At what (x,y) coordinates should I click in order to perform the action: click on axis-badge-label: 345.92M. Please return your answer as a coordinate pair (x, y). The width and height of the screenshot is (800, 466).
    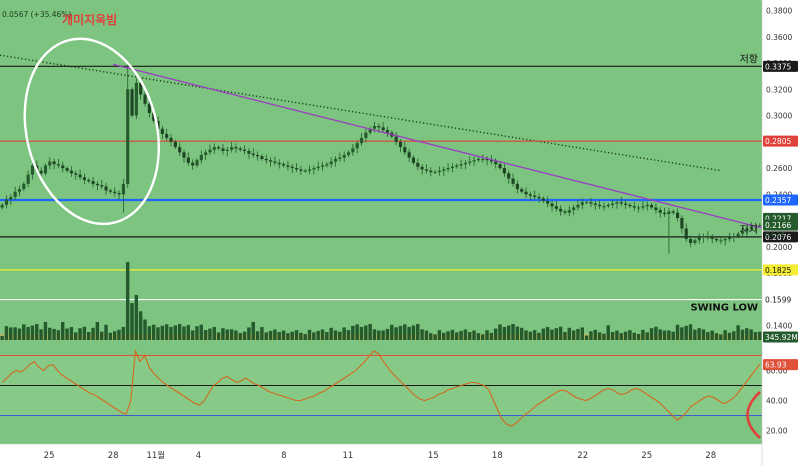
    Looking at the image, I should click on (781, 337).